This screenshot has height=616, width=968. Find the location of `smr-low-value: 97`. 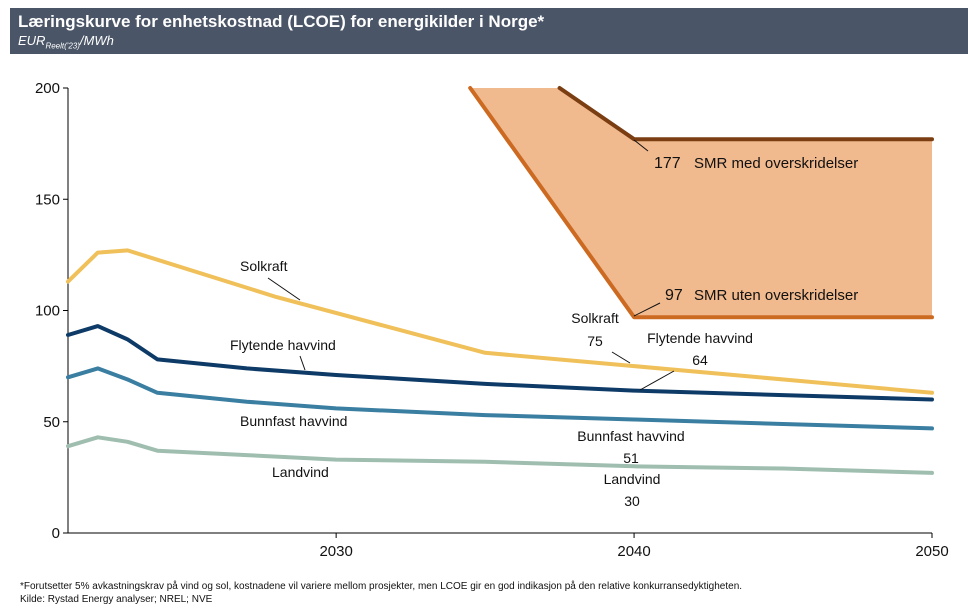

smr-low-value: 97 is located at coordinates (674, 295).